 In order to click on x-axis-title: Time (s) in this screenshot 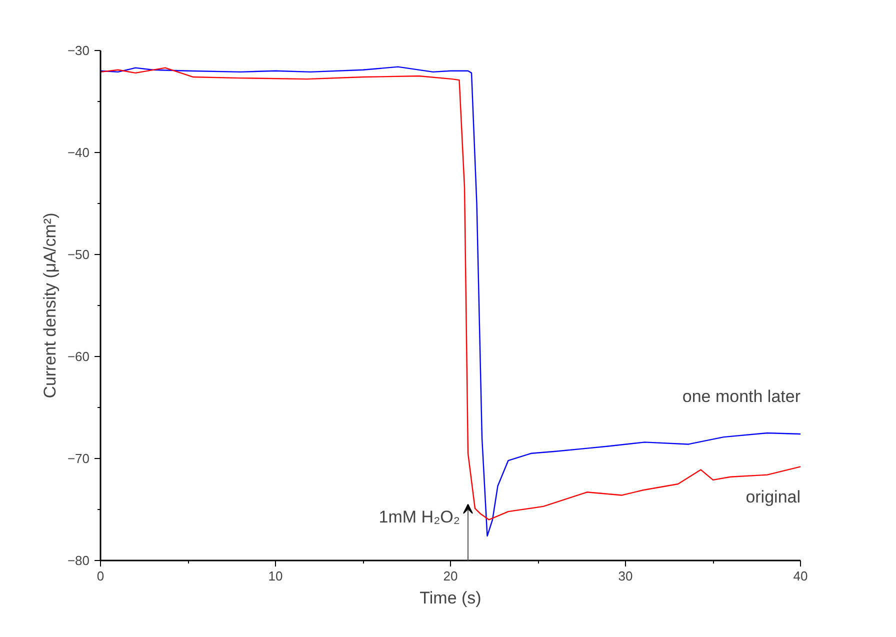, I will do `click(451, 598)`.